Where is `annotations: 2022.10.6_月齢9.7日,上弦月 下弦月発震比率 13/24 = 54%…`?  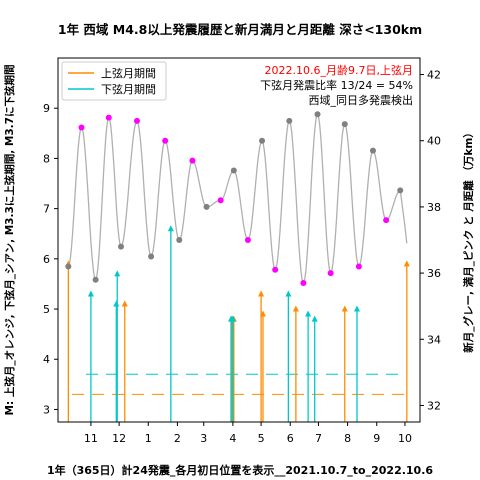
annotations: 2022.10.6_月齢9.7日,上弦月 下弦月発震比率 13/24 = 54%… is located at coordinates (336, 85).